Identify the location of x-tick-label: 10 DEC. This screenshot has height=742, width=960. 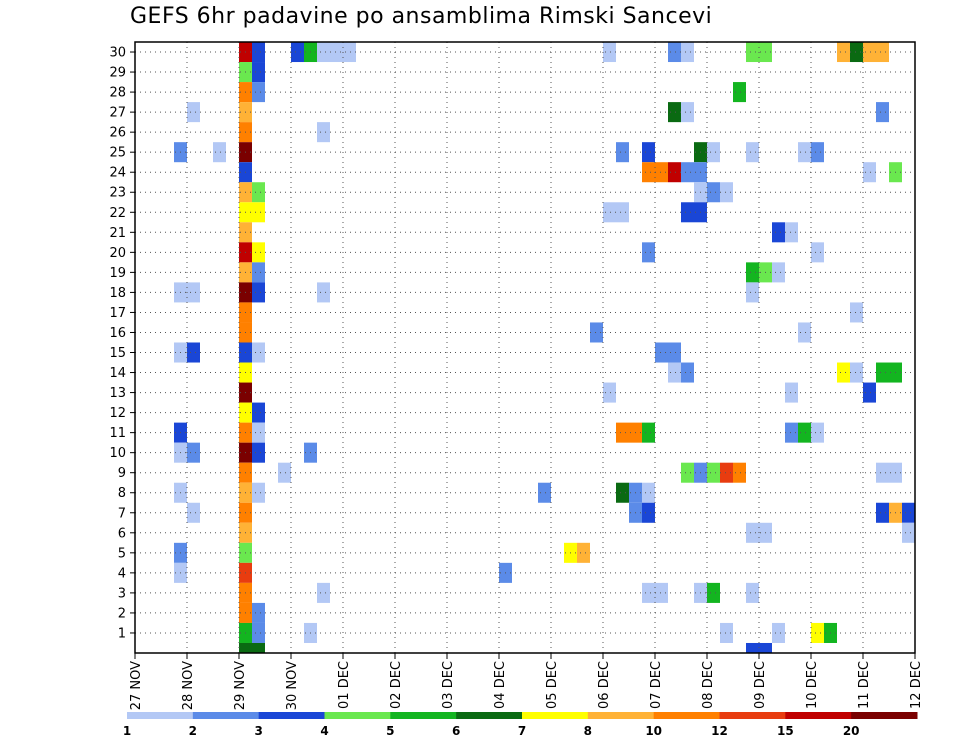
(812, 685).